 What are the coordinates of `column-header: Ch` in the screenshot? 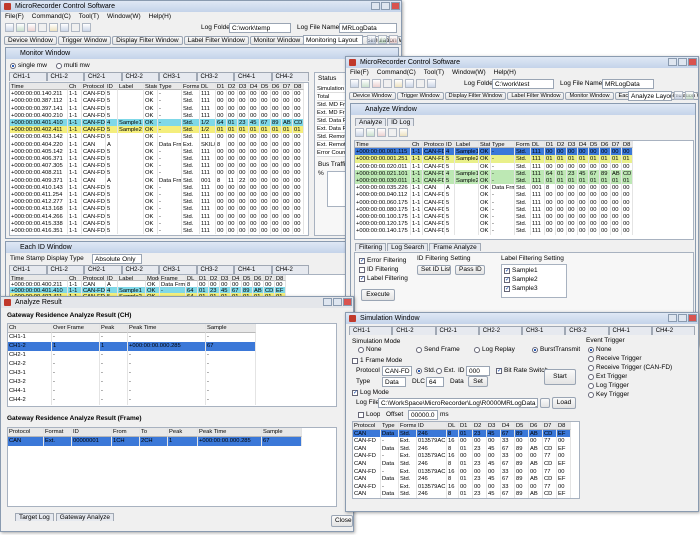 It's located at (417, 145).